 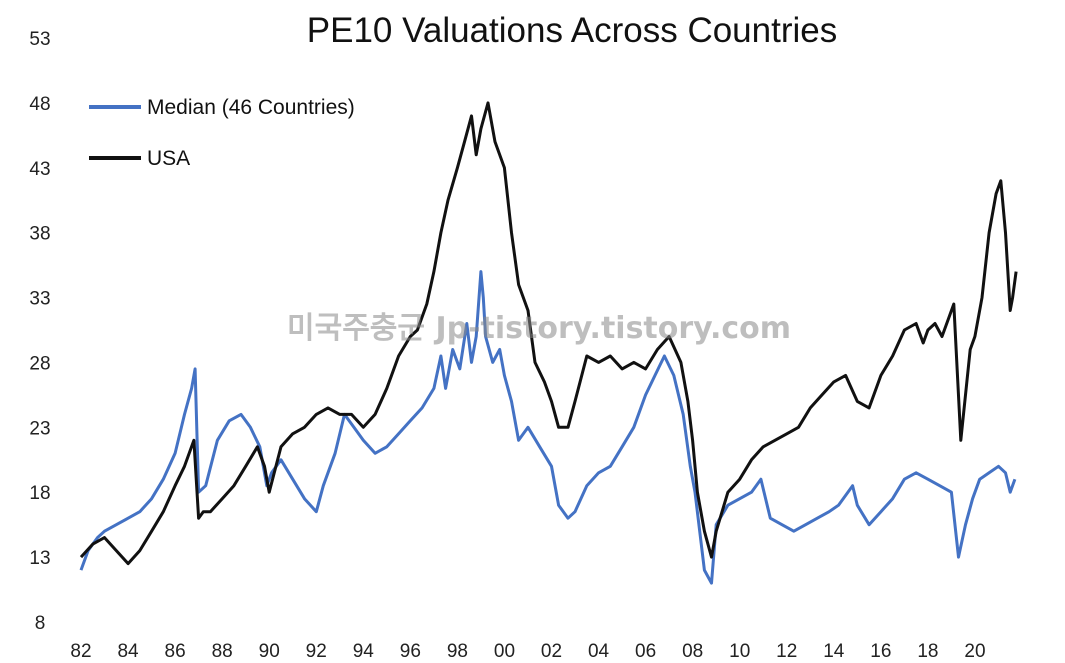 I want to click on x-tick-label: 02, so click(x=551, y=651).